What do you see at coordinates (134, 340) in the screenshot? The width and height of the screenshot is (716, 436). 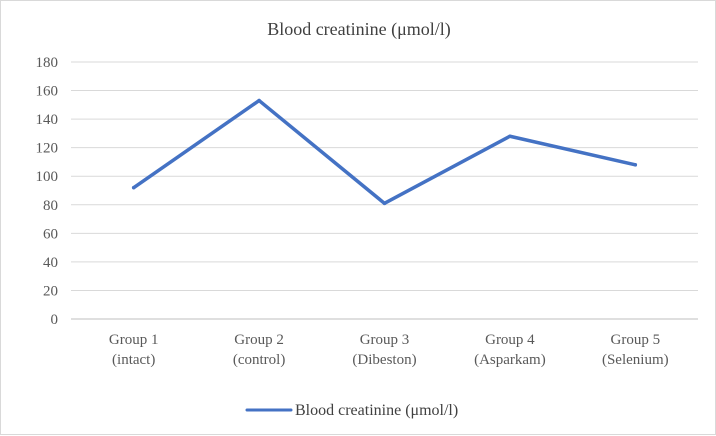 I see `x-tick-label-line: Group 1` at bounding box center [134, 340].